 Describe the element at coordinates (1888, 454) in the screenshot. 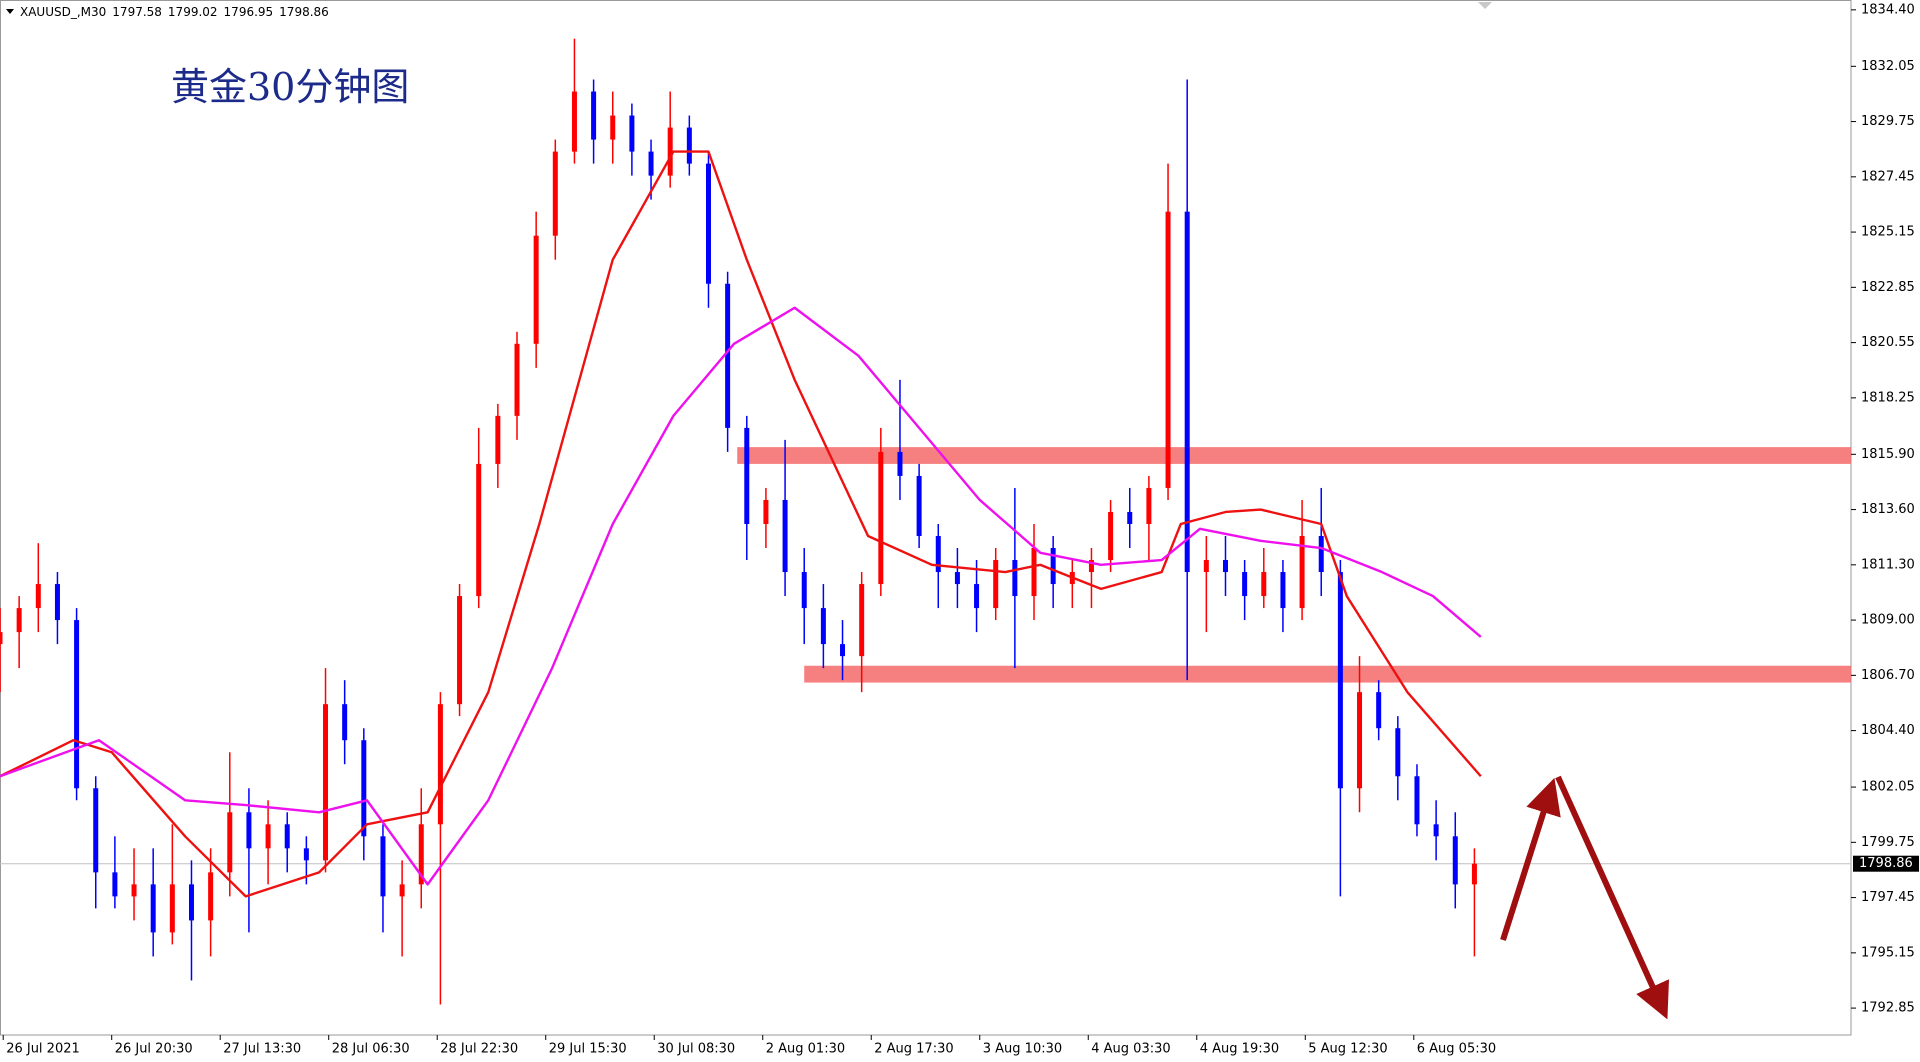

I see `y-tick-label: 1815.90` at that location.